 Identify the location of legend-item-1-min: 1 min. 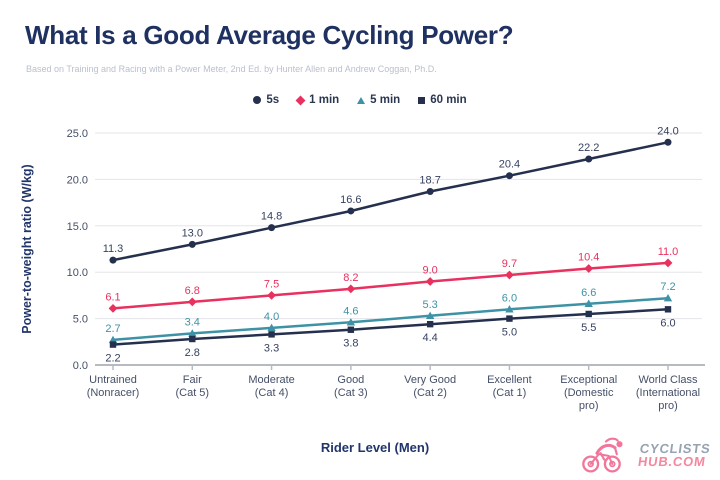
(317, 100).